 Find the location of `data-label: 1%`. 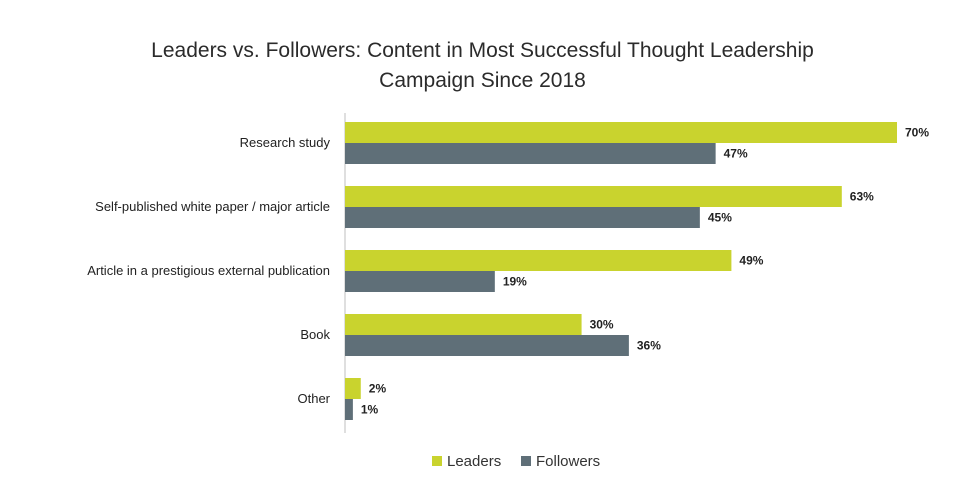

data-label: 1% is located at coordinates (370, 410).